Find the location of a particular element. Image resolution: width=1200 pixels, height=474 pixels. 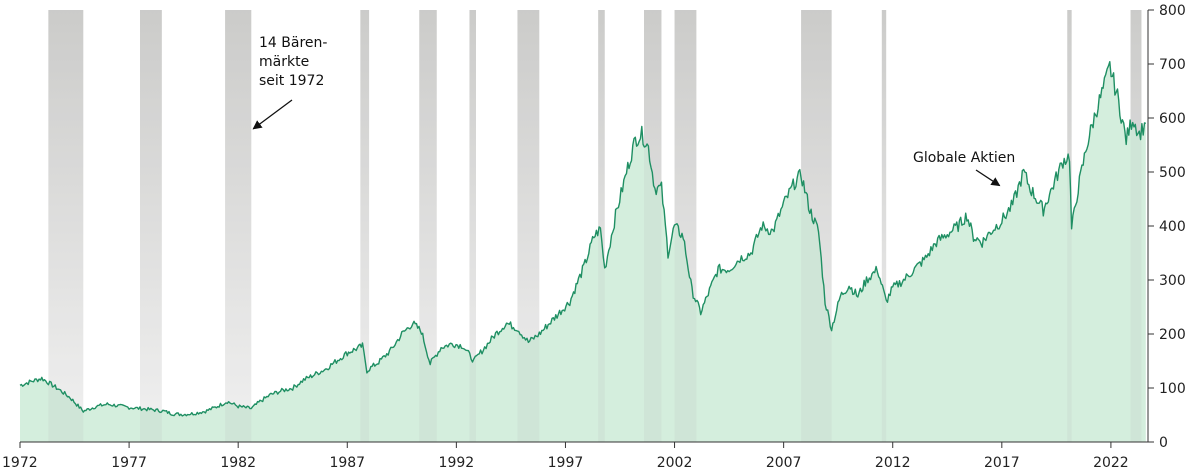

x-tick-label: 1972 is located at coordinates (20, 463).